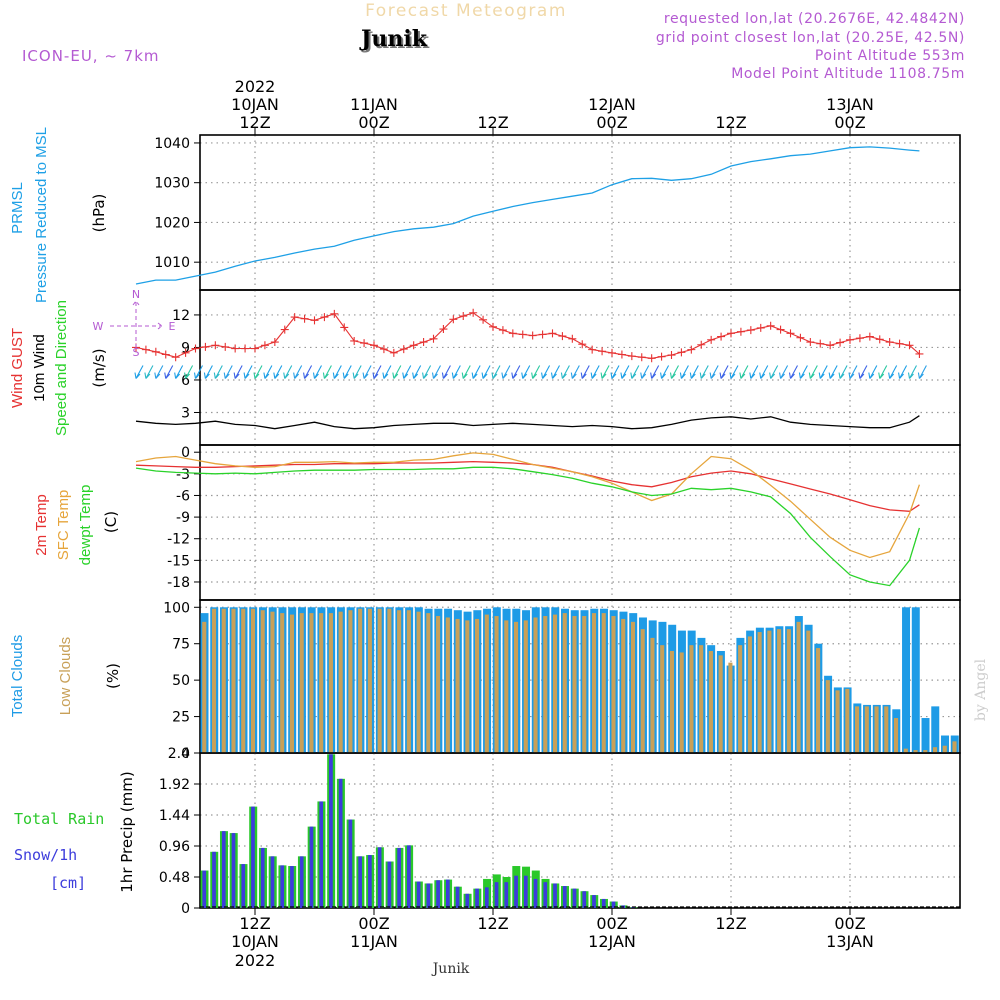 The height and width of the screenshot is (1000, 1000). What do you see at coordinates (181, 681) in the screenshot?
I see `ytick-label: 50` at bounding box center [181, 681].